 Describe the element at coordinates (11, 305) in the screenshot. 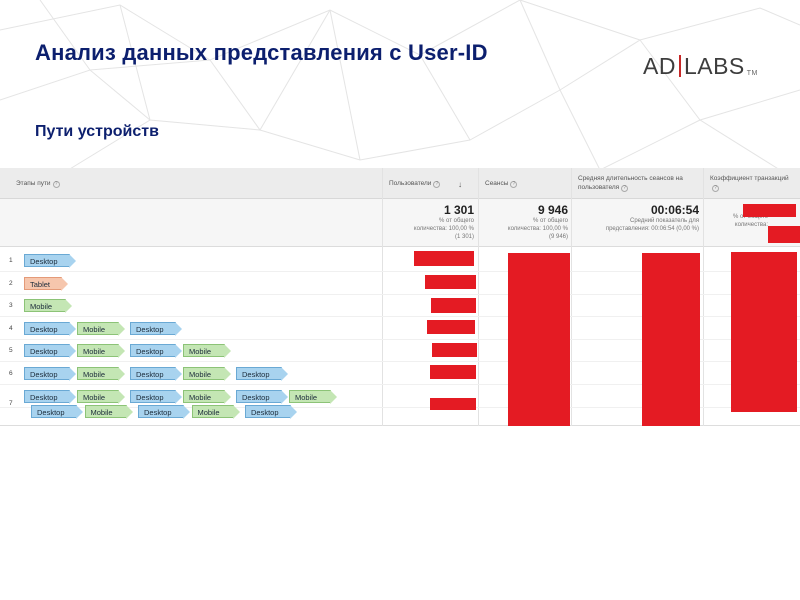

I see `row-number: 3` at that location.